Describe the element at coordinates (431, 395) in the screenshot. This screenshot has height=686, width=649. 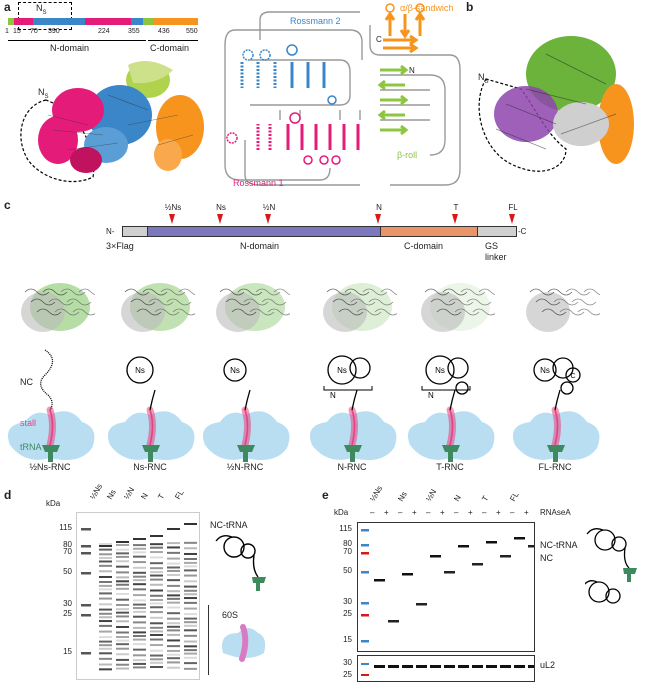
I see `bracket-n-4: N` at that location.